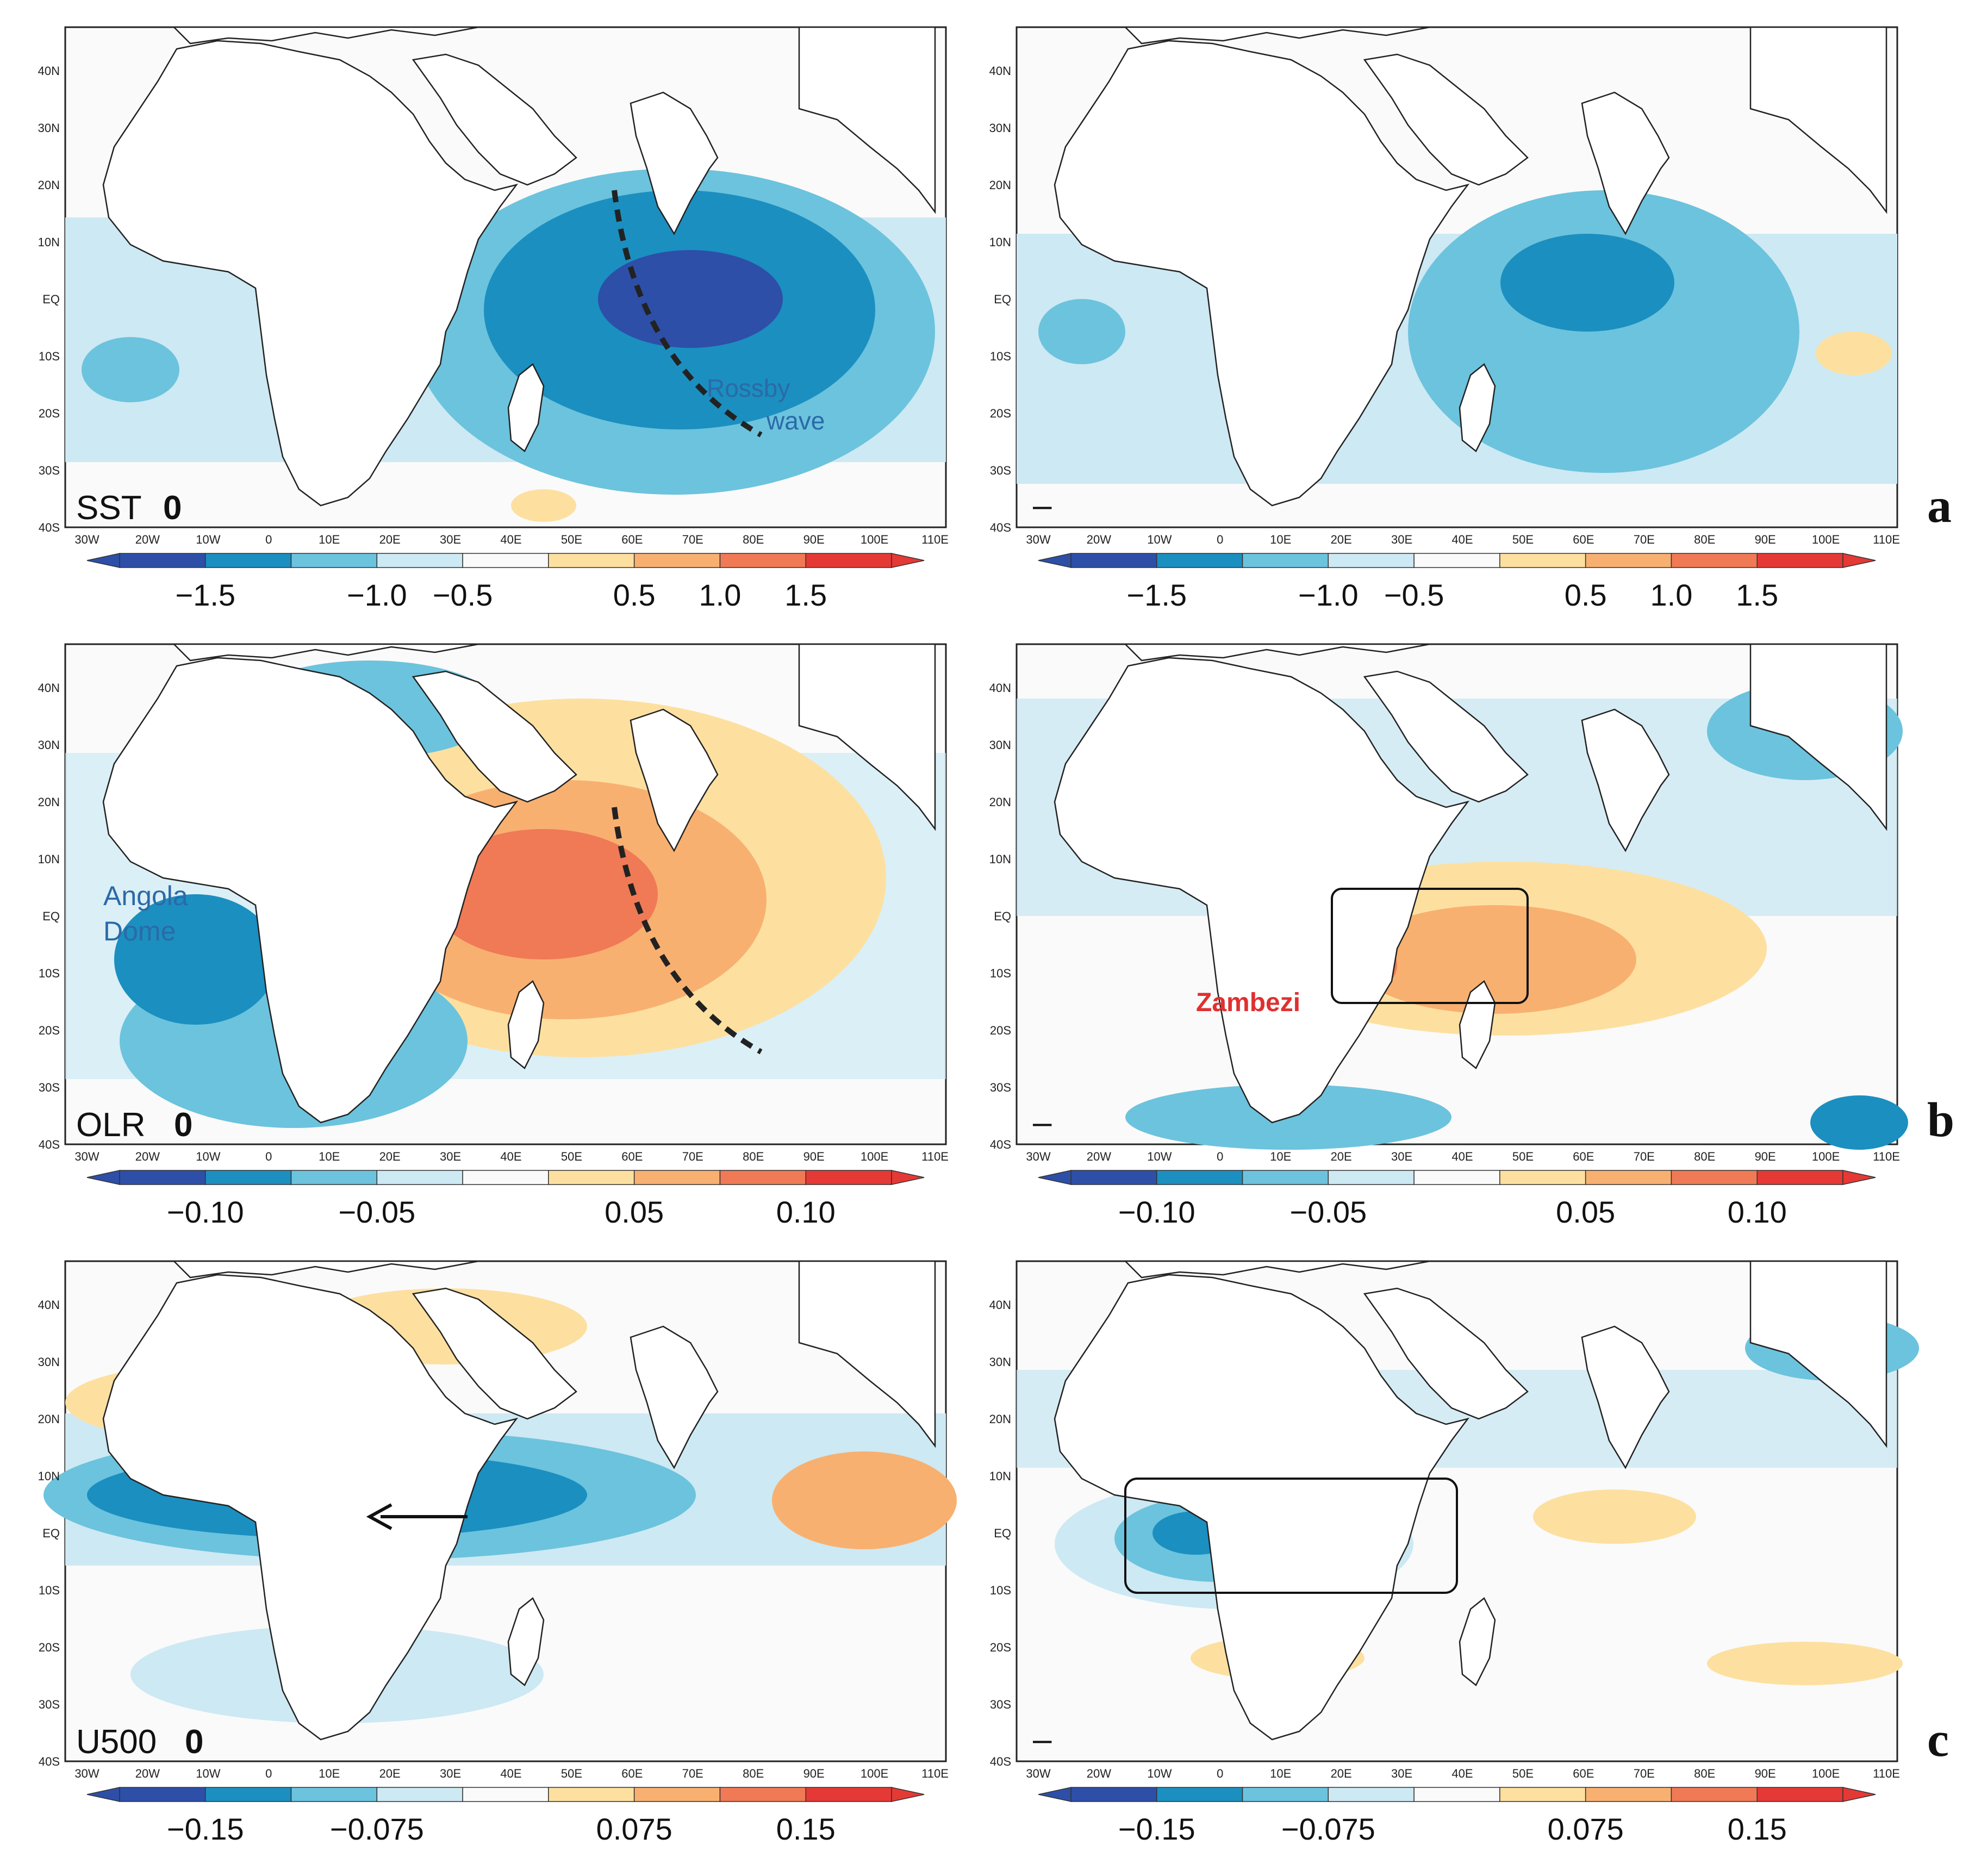  What do you see at coordinates (1586, 1829) in the screenshot?
I see `colorbar-tick-label: 0.075` at bounding box center [1586, 1829].